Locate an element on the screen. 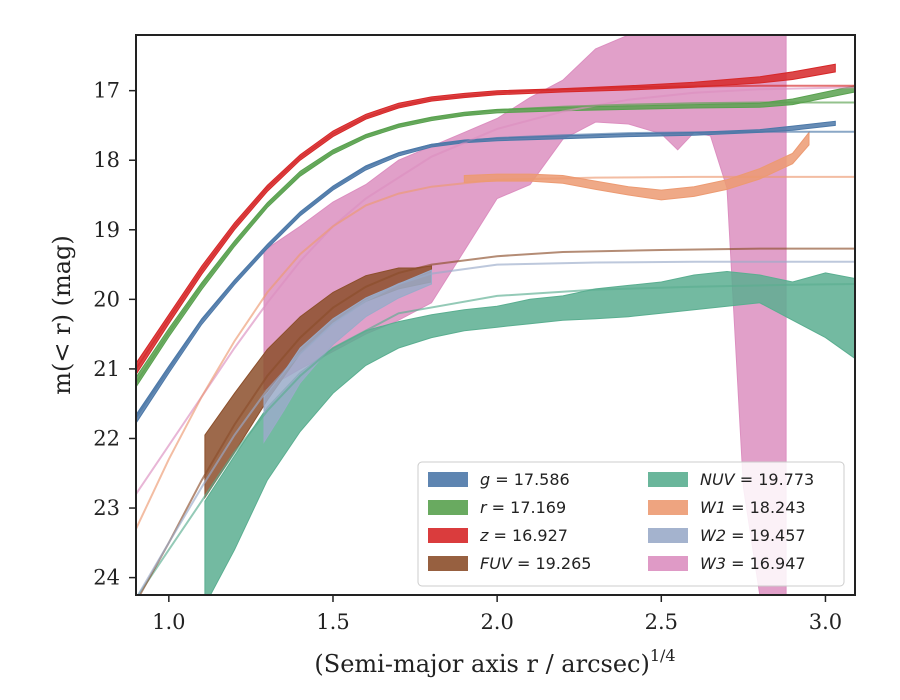 The image size is (900, 700). legend-swatch-w3 is located at coordinates (668, 563).